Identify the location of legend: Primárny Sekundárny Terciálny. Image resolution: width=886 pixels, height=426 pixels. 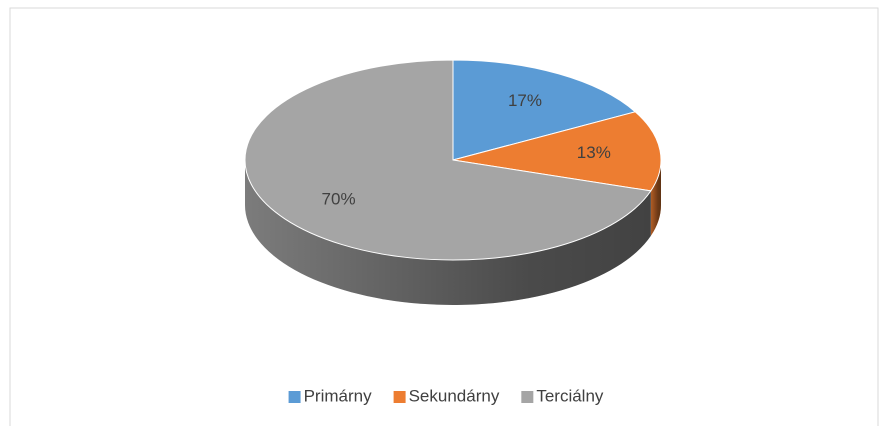
(446, 395).